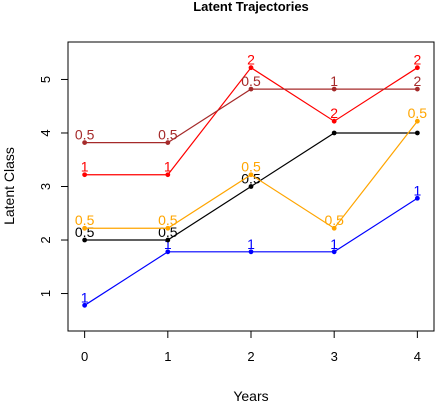 The width and height of the screenshot is (436, 402). I want to click on x-tick-label: 0, so click(84, 356).